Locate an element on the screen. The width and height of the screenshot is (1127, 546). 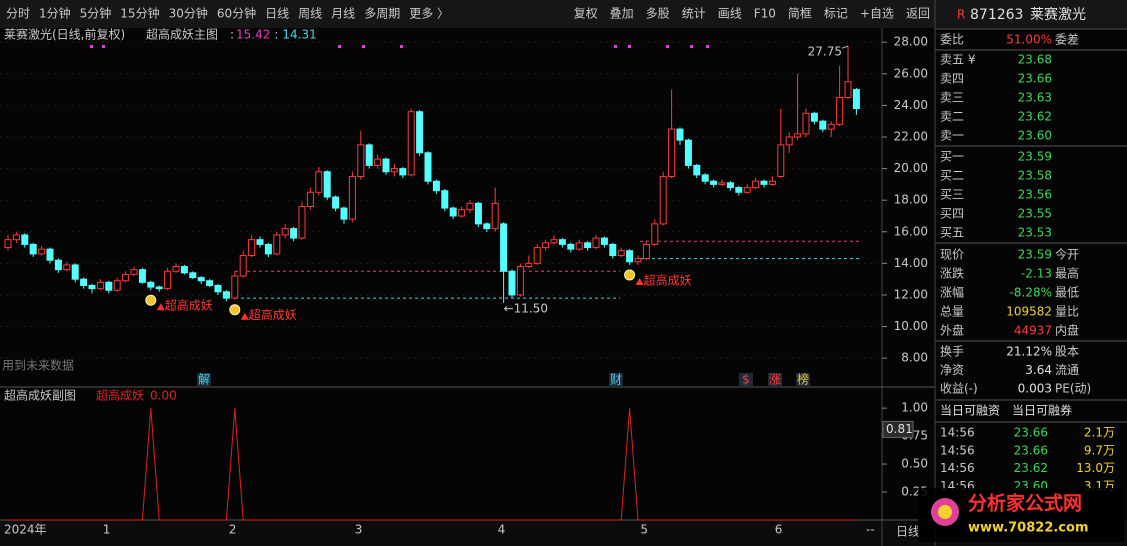
toolbar-tab: 5分钟 is located at coordinates (96, 13).